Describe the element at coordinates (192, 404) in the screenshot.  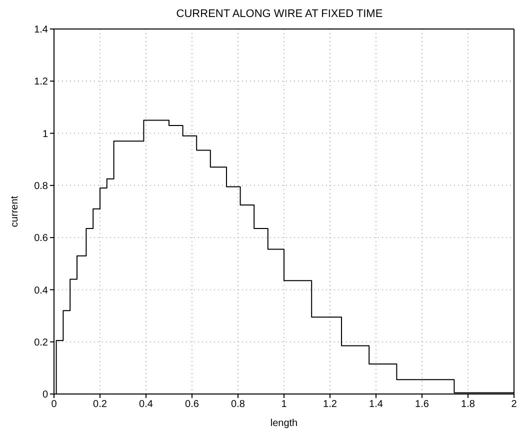
I see `x-tick-label: 0.6` at that location.